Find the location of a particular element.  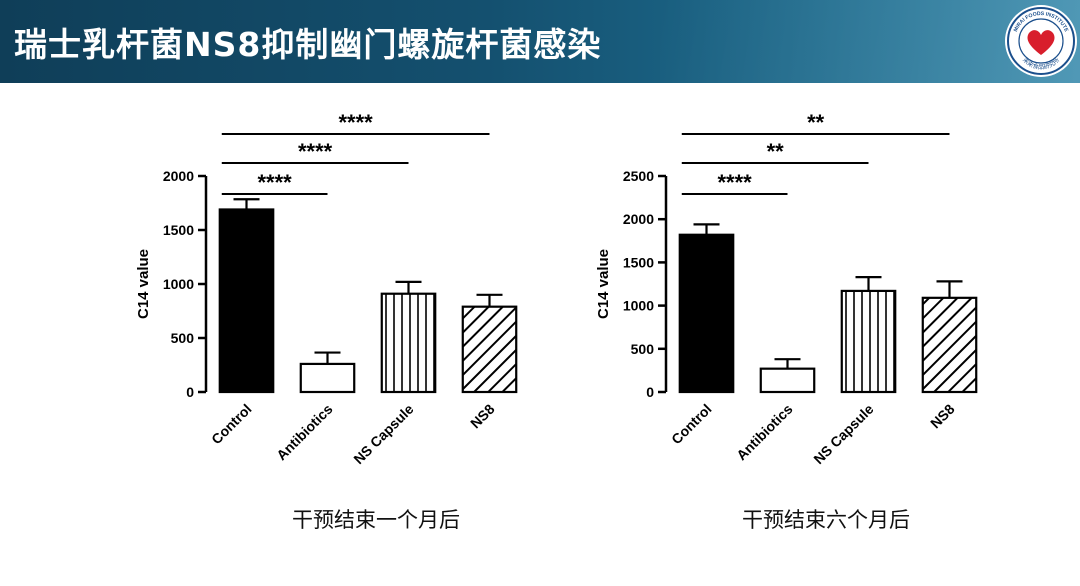

logo-inner-border is located at coordinates (1041, 41).